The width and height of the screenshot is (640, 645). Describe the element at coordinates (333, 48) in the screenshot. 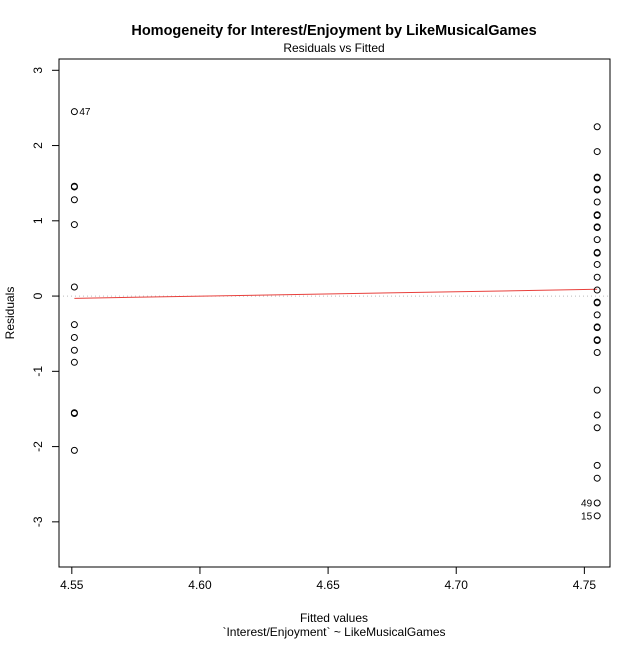

I see `chart-subtitle: Residuals vs Fitted` at that location.